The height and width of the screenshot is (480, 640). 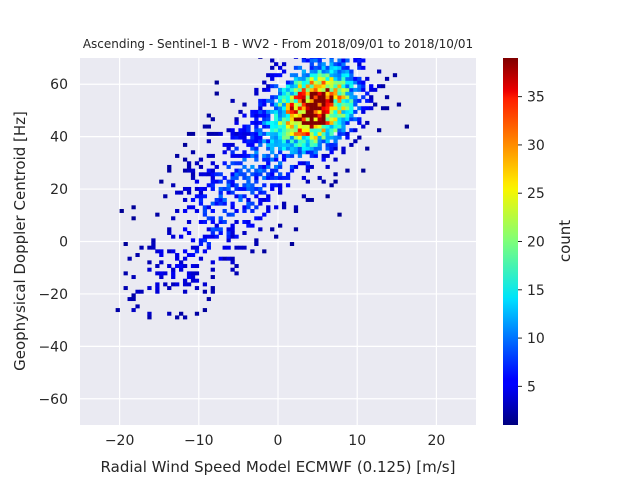 I want to click on x-tick-label: 0, so click(x=278, y=441).